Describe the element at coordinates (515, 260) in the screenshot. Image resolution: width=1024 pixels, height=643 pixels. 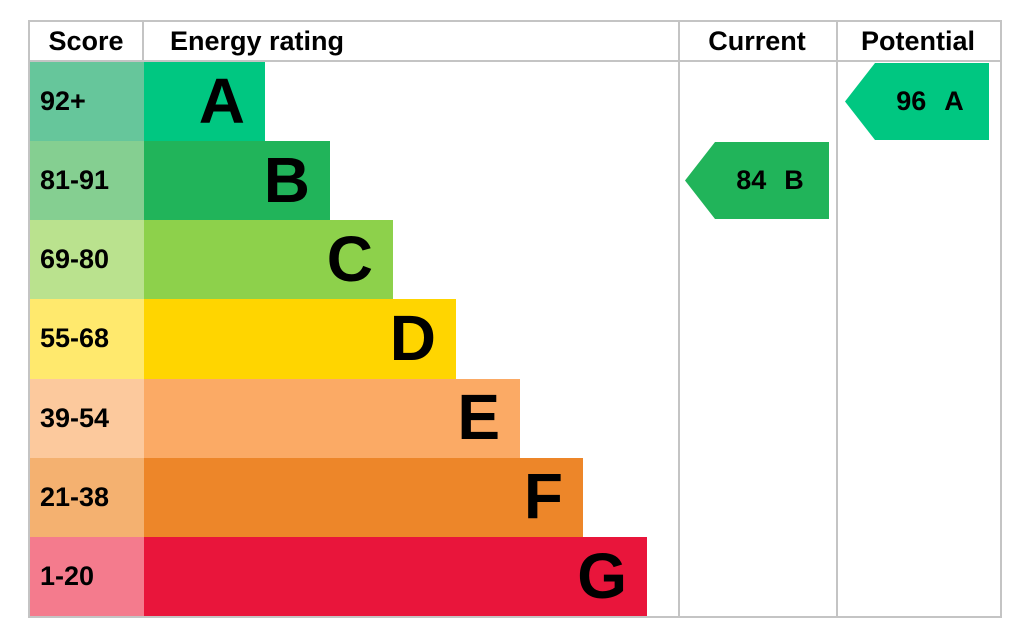
I see `band-row-c: 69-80 C` at that location.